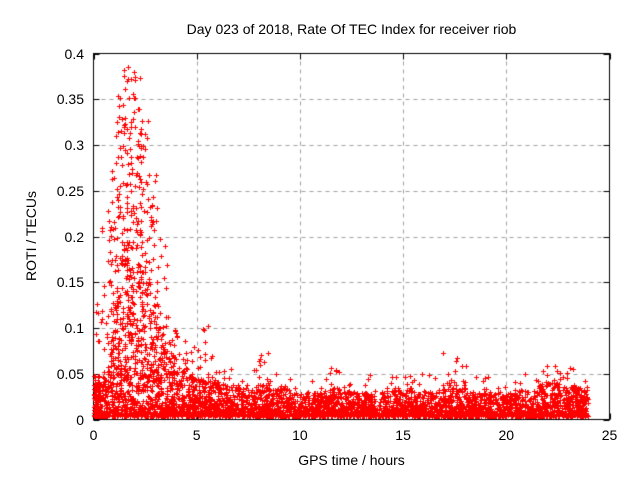 The height and width of the screenshot is (480, 640). What do you see at coordinates (74, 236) in the screenshot?
I see `y-tick-label: 0.2` at bounding box center [74, 236].